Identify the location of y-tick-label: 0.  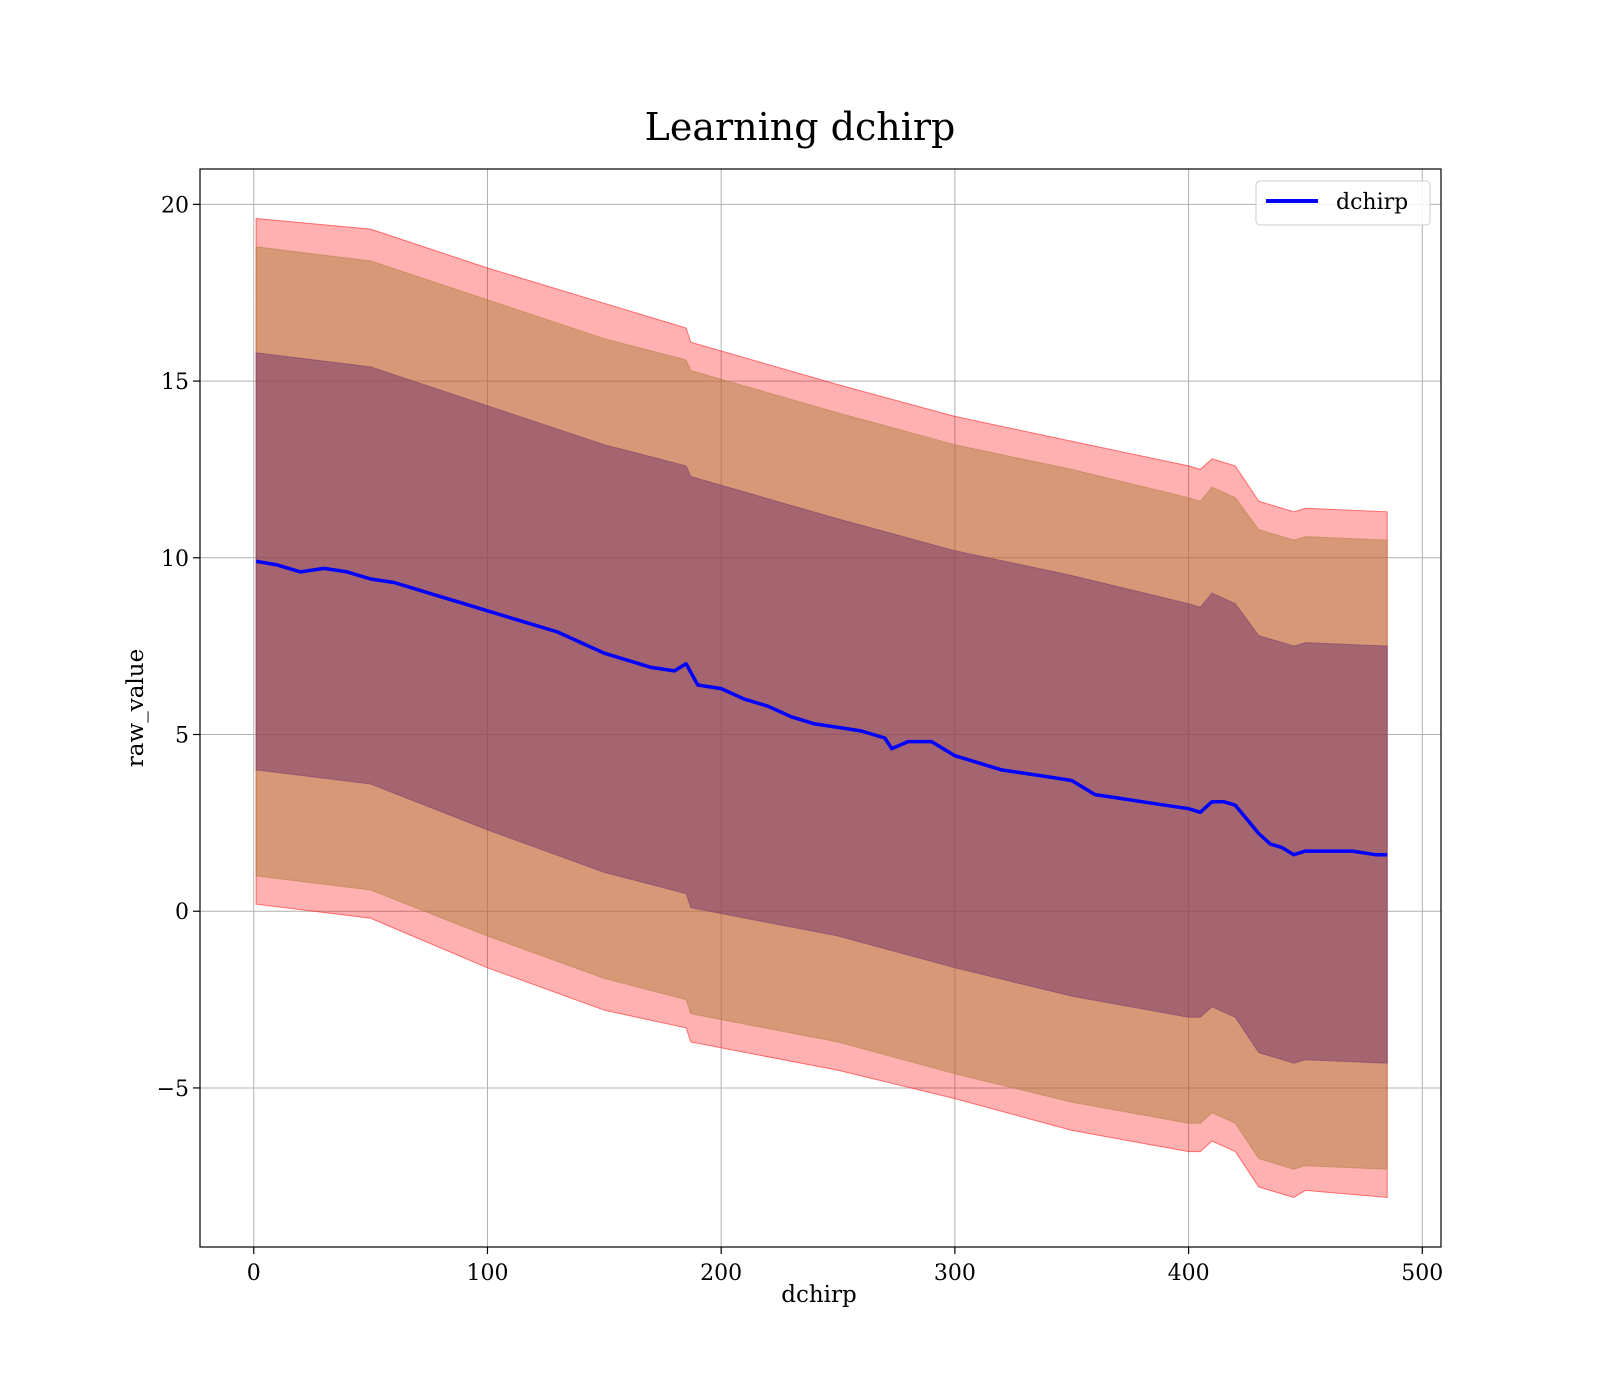
(182, 912).